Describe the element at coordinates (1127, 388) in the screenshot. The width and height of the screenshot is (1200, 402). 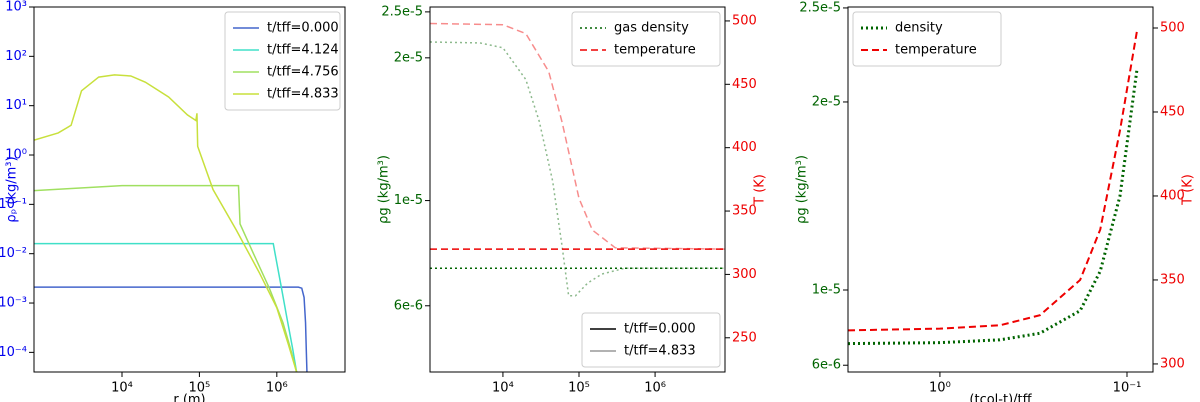
I see `x-tick-label: 10⁻¹` at that location.